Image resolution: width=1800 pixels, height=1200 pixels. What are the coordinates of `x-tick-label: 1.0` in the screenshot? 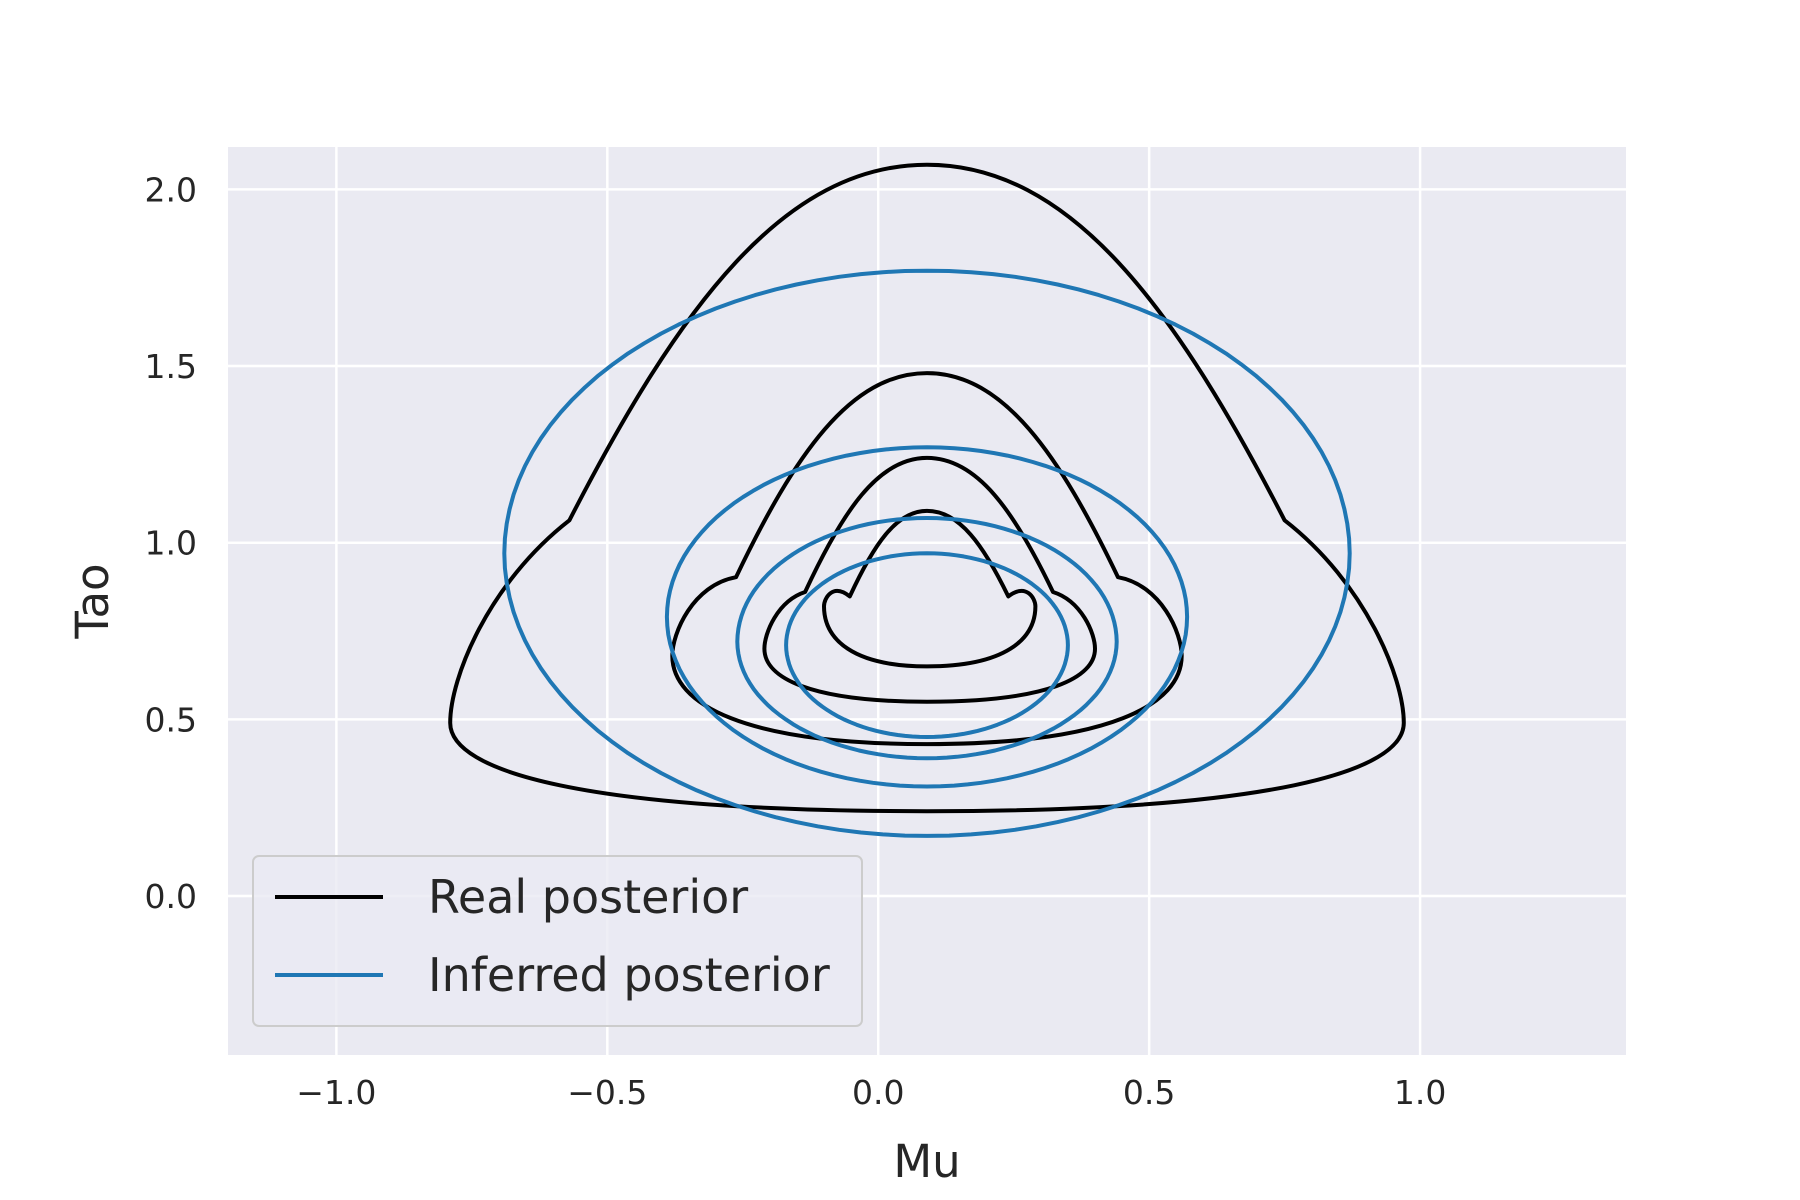 It's located at (1420, 1092).